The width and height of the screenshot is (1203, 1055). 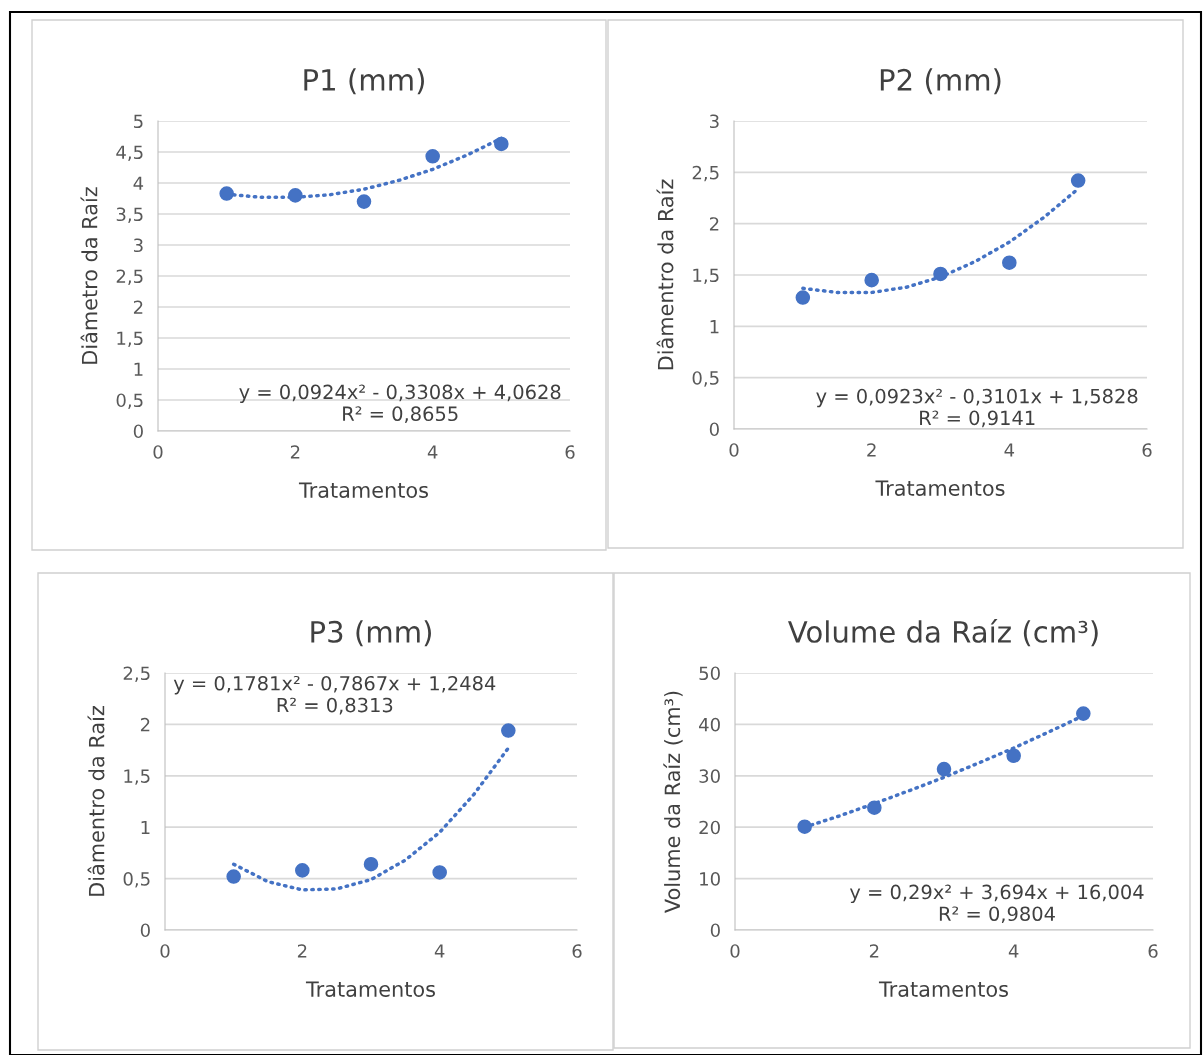 What do you see at coordinates (400, 404) in the screenshot?
I see `annotation: y = 0,0924x² - 0,3308x + 4,0628 R² = 0,8655` at bounding box center [400, 404].